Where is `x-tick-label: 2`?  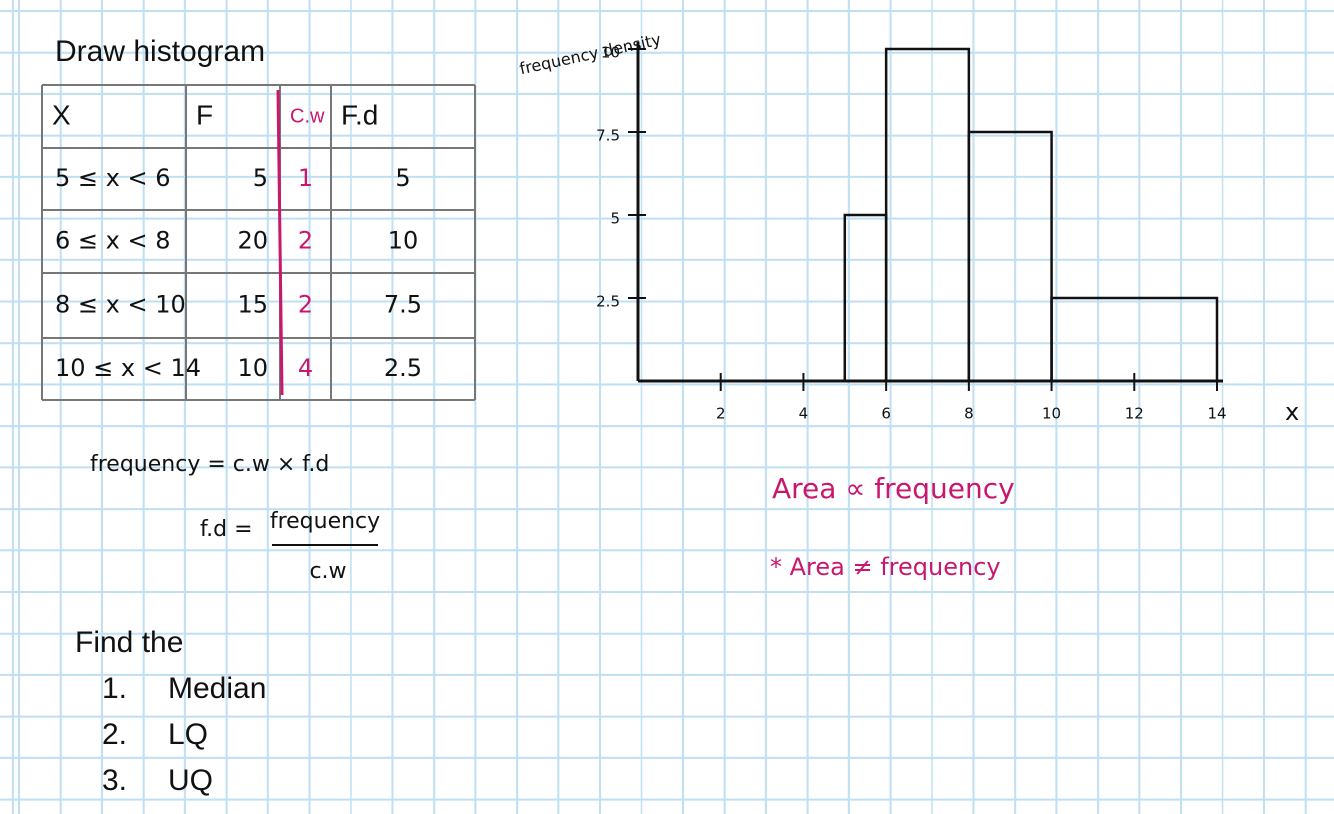 x-tick-label: 2 is located at coordinates (721, 414).